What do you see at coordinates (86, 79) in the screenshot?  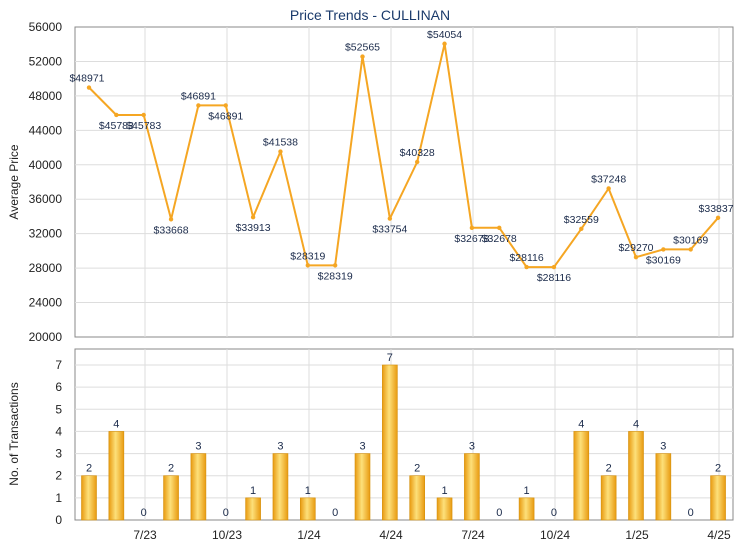 I see `price-data-label: $48971` at bounding box center [86, 79].